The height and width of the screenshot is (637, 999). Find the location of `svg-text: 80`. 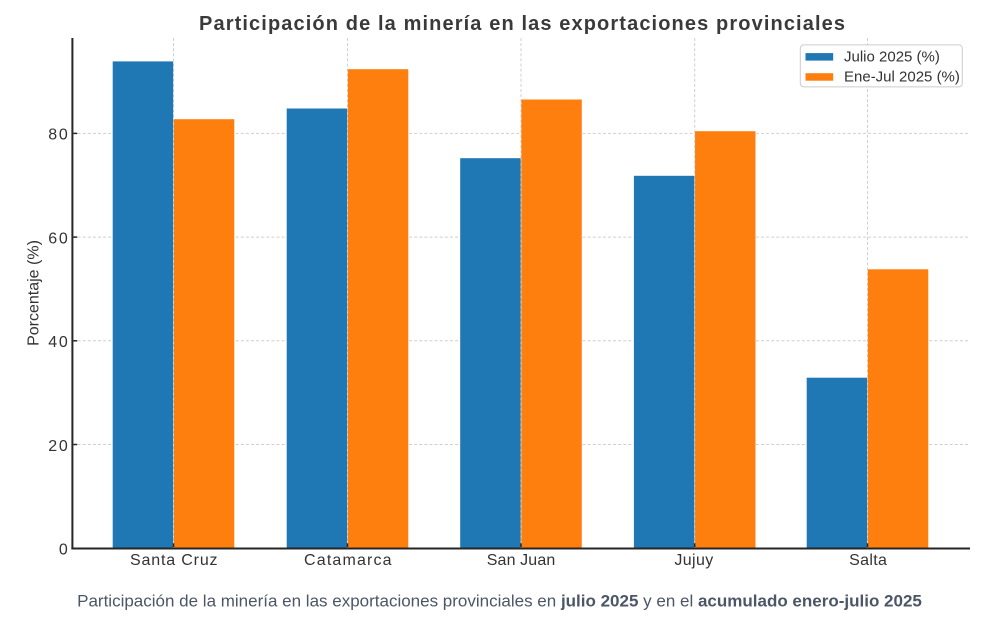

svg-text: 80 is located at coordinates (58, 135).